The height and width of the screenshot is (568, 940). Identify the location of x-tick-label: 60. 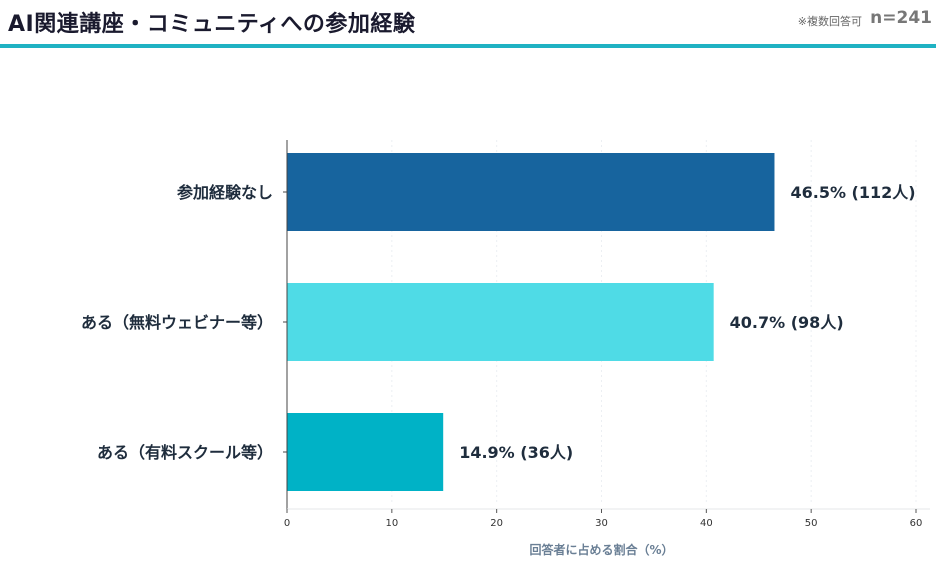
(916, 523).